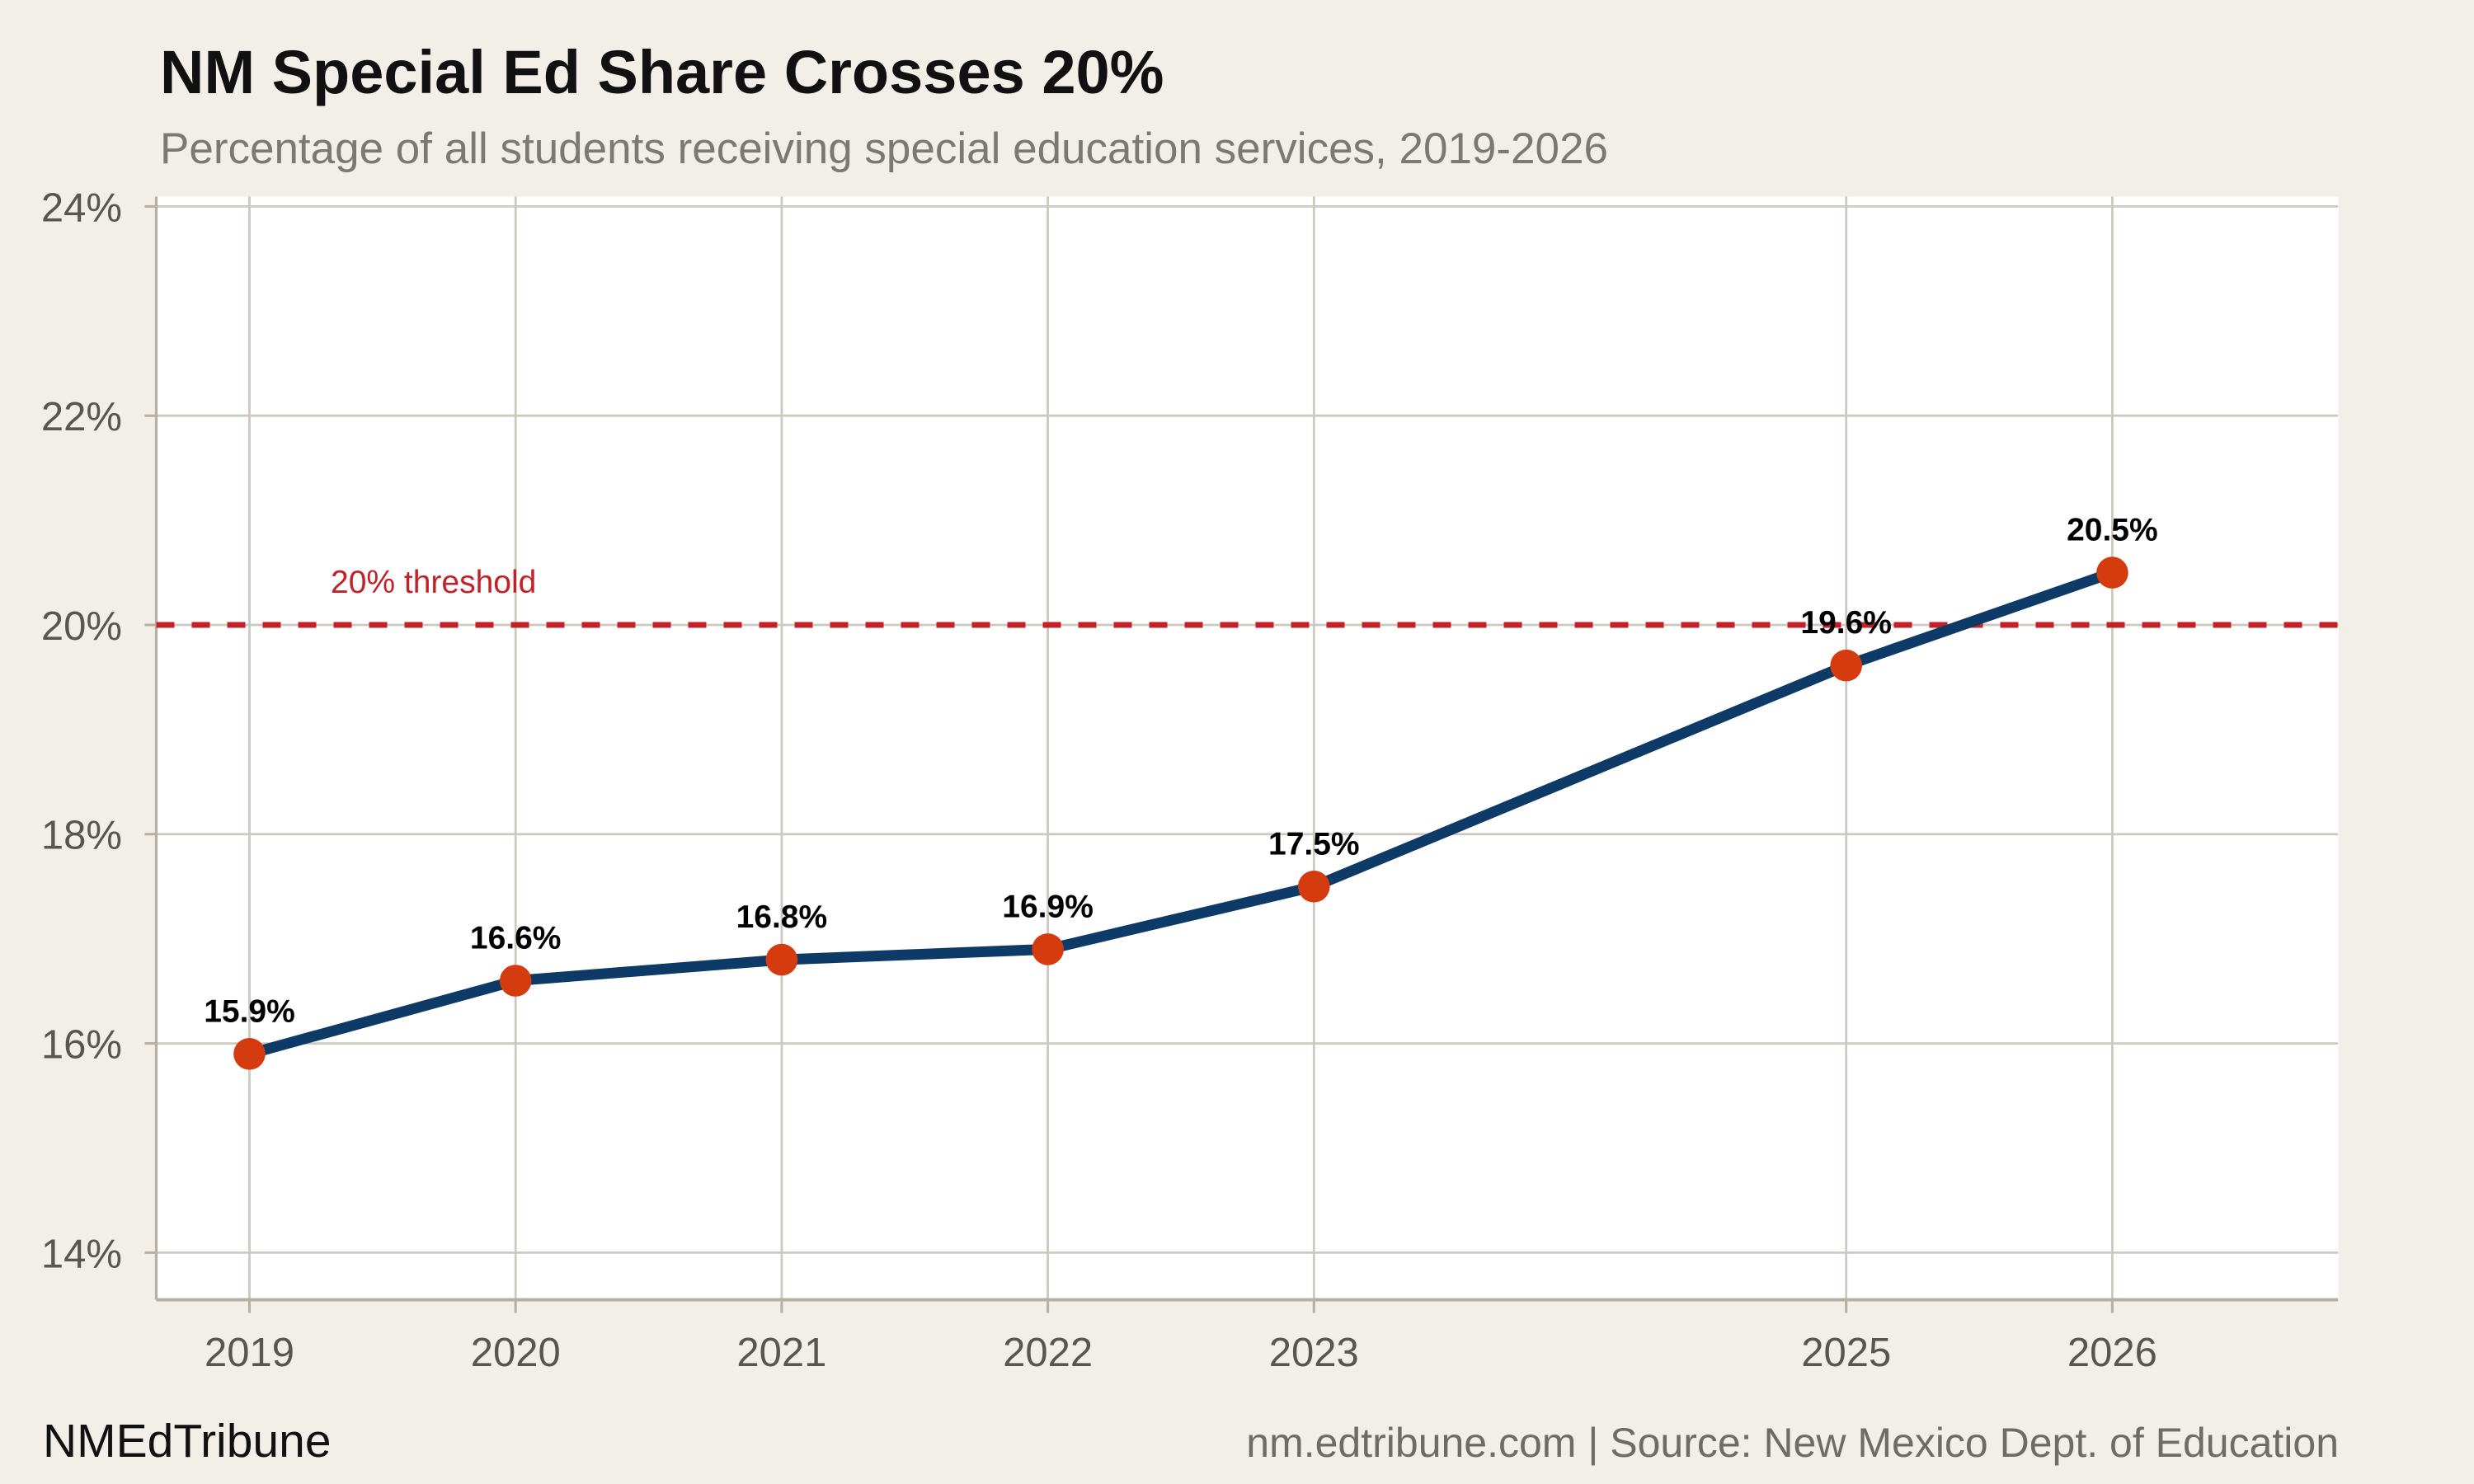 This screenshot has width=2474, height=1484. I want to click on svg-text: 16.9%, so click(1048, 906).